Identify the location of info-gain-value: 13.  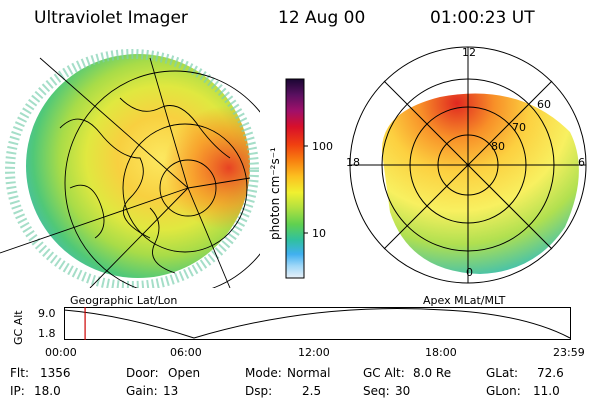
(171, 391).